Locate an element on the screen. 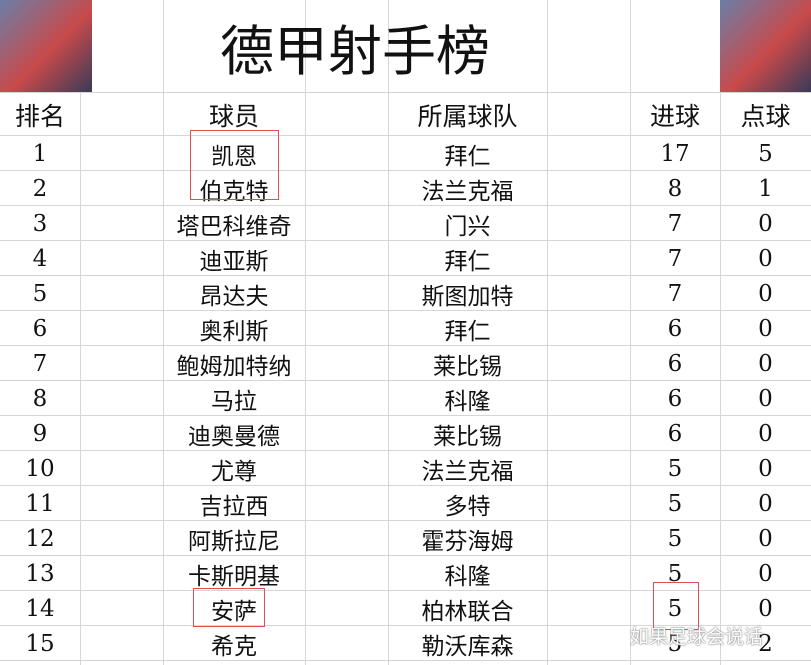 The width and height of the screenshot is (811, 665). rank: 3 is located at coordinates (40, 223).